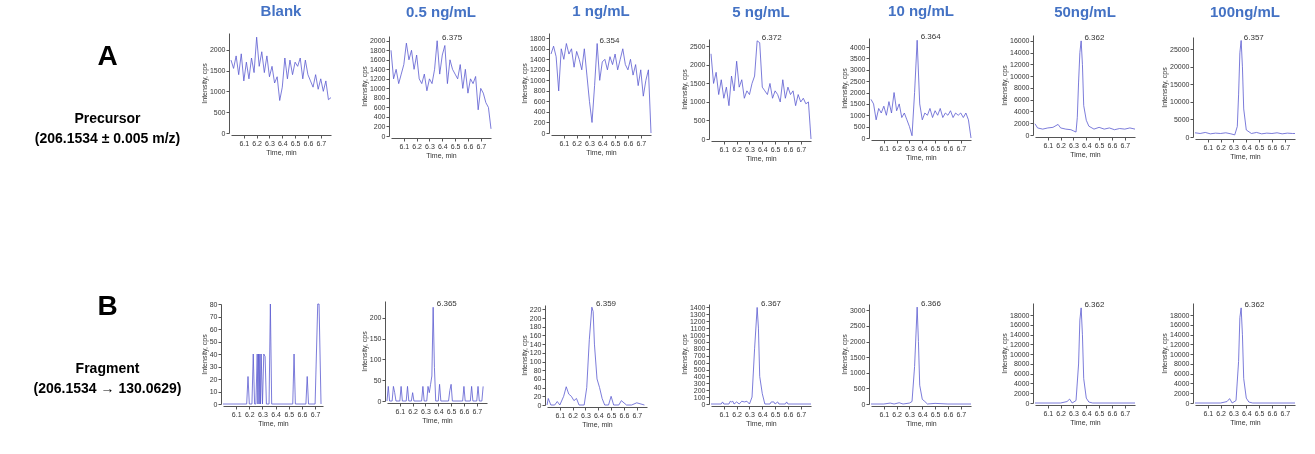 The image size is (1315, 454). I want to click on chart-title: 0.5 ng/mL, so click(441, 11).